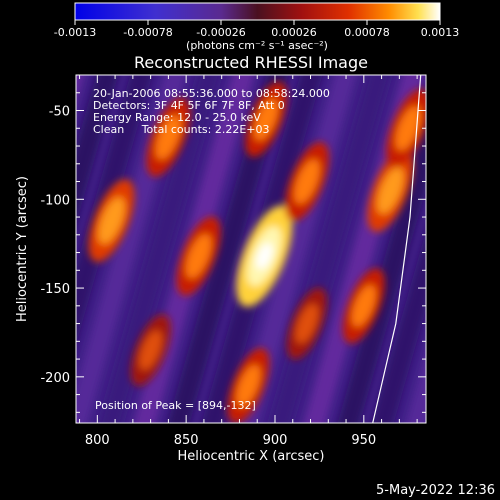 Image resolution: width=500 pixels, height=500 pixels. What do you see at coordinates (55, 245) in the screenshot?
I see `y-tick-labels: -50 -100 -150 -200` at bounding box center [55, 245].